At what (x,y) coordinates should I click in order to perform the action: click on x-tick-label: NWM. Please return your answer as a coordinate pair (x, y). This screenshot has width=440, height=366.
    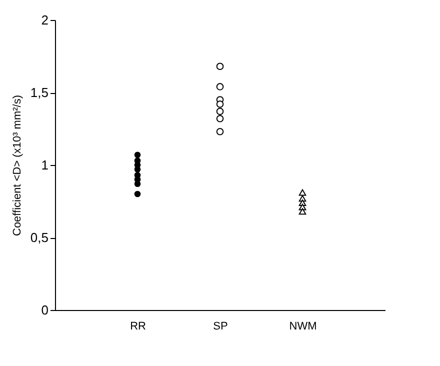
    Looking at the image, I should click on (303, 326).